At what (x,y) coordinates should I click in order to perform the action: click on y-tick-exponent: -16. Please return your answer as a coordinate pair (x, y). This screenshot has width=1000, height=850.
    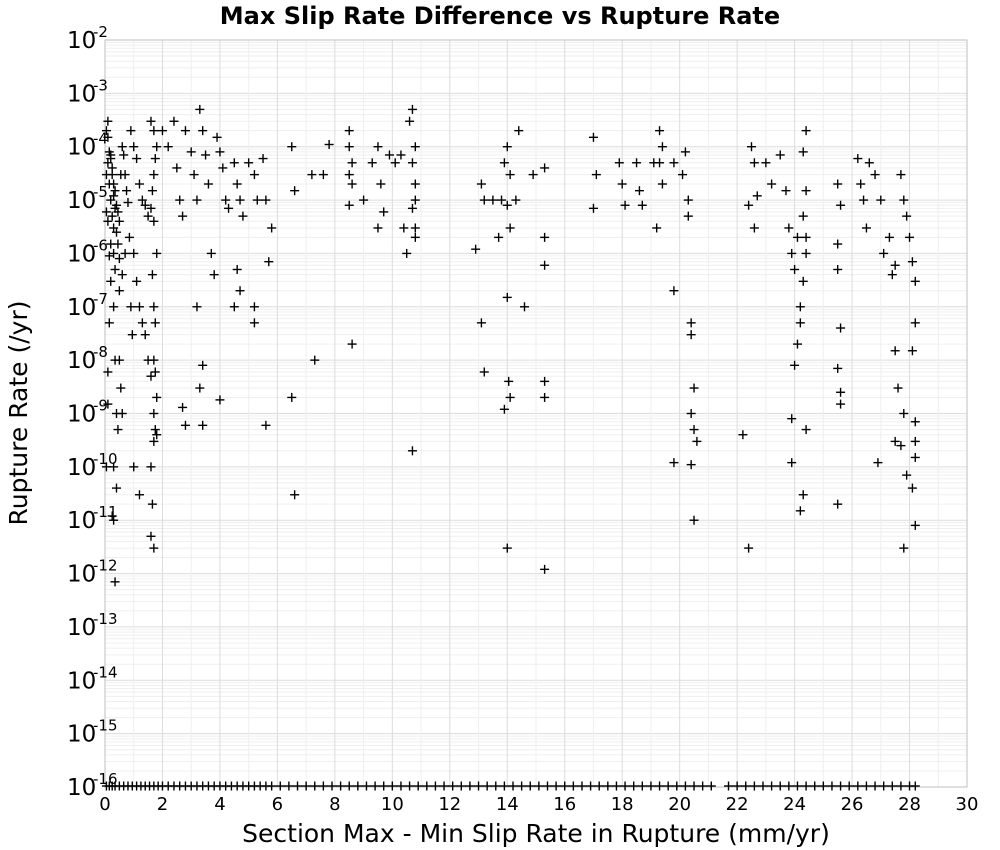
    Looking at the image, I should click on (105, 779).